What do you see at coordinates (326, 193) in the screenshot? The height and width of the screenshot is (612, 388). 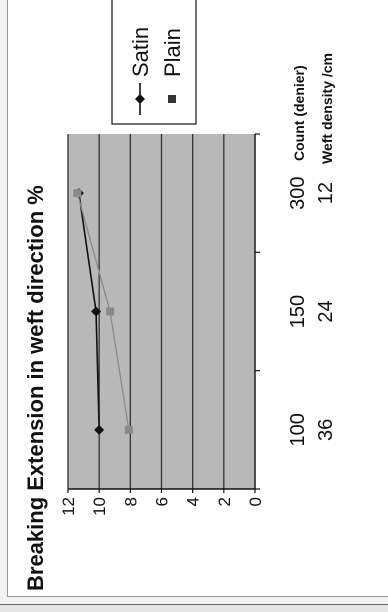 I see `x-tick-label-weft-density: 12` at bounding box center [326, 193].